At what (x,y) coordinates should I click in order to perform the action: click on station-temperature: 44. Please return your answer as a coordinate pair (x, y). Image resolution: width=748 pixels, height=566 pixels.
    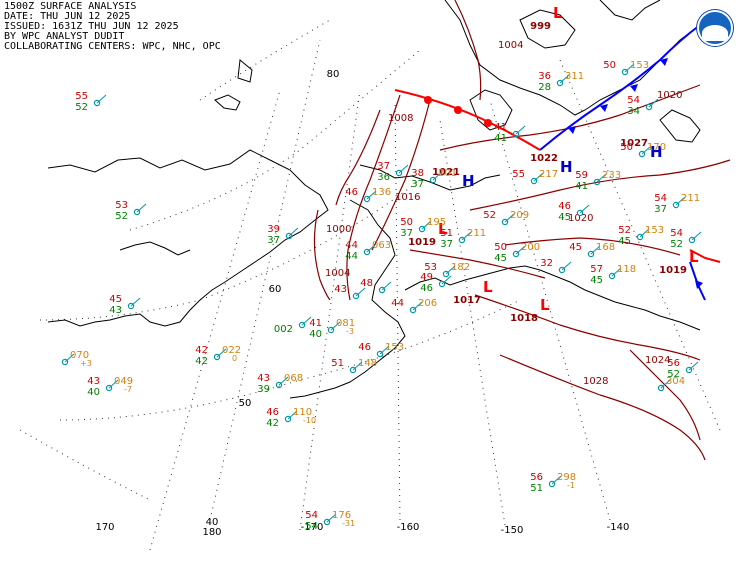
    Looking at the image, I should click on (351, 245).